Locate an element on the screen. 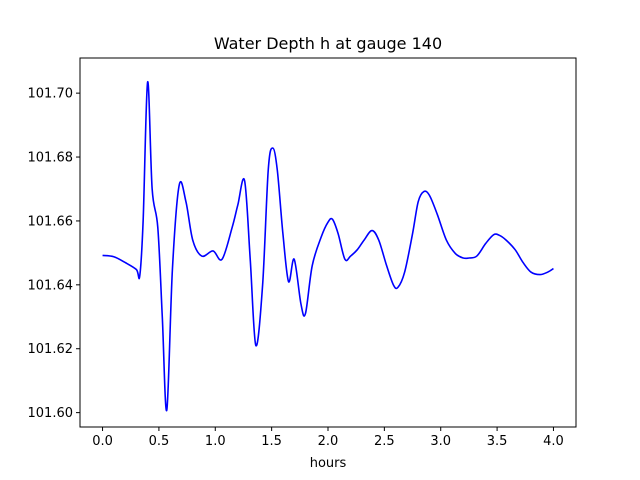  x-tick-label: 3.5 is located at coordinates (497, 441).